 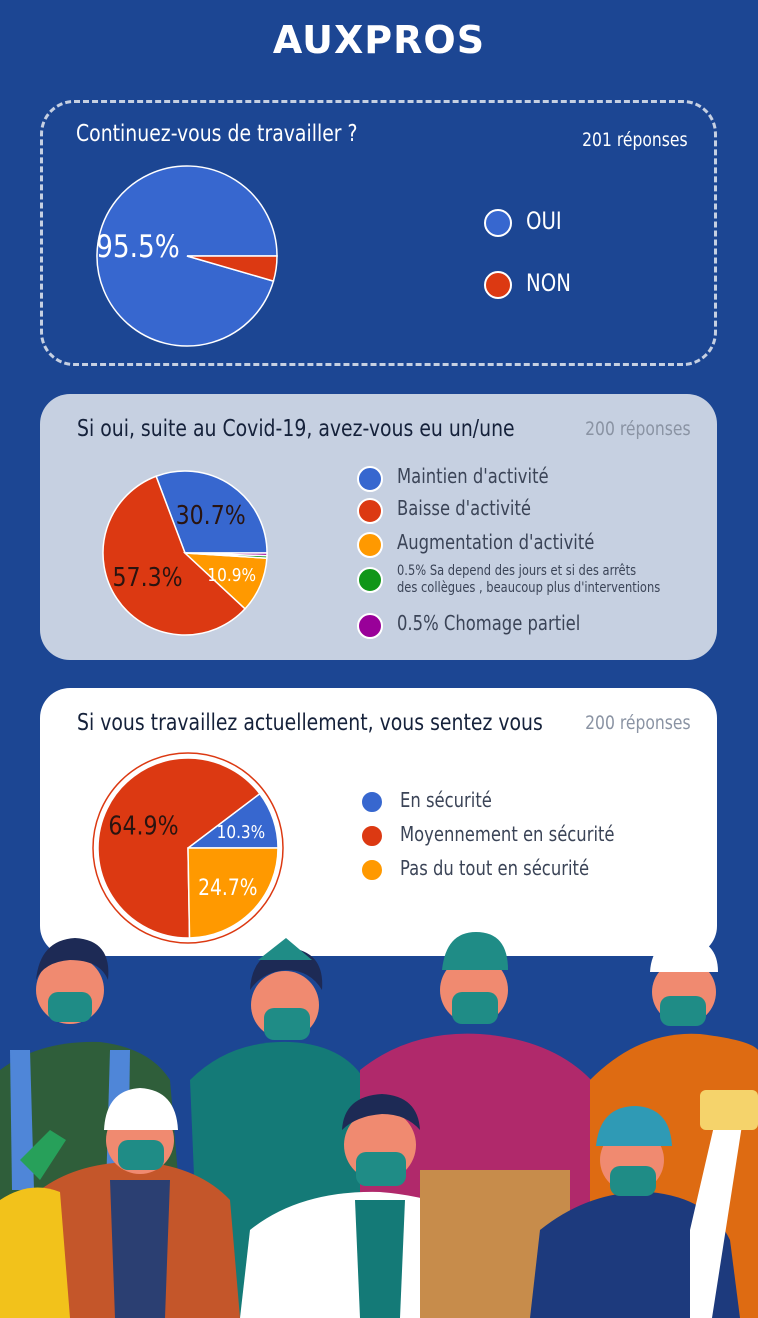 I want to click on legend-label-line: Baisse d'activité, so click(x=464, y=508).